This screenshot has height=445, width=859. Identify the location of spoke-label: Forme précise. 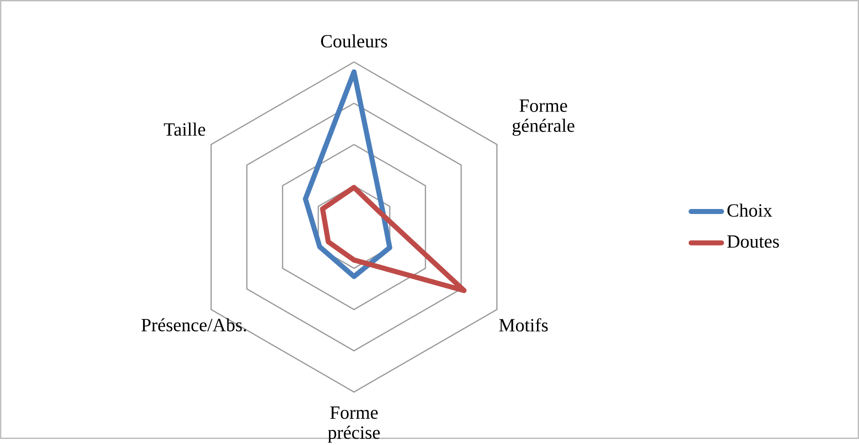
(354, 424).